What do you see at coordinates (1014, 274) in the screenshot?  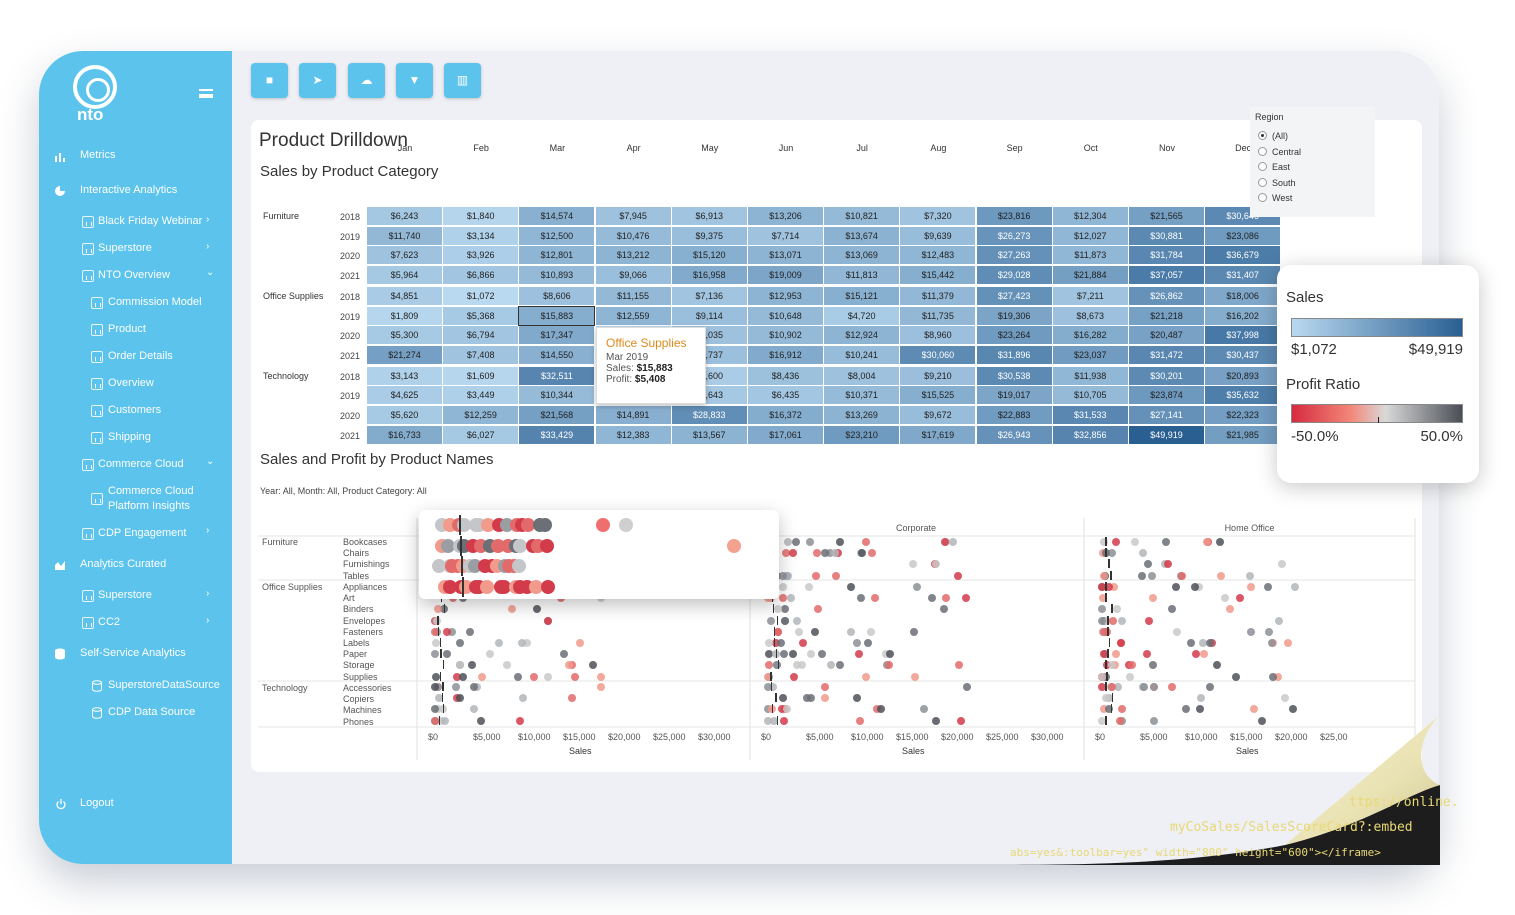 I see `heatmap-cell: $29,028` at bounding box center [1014, 274].